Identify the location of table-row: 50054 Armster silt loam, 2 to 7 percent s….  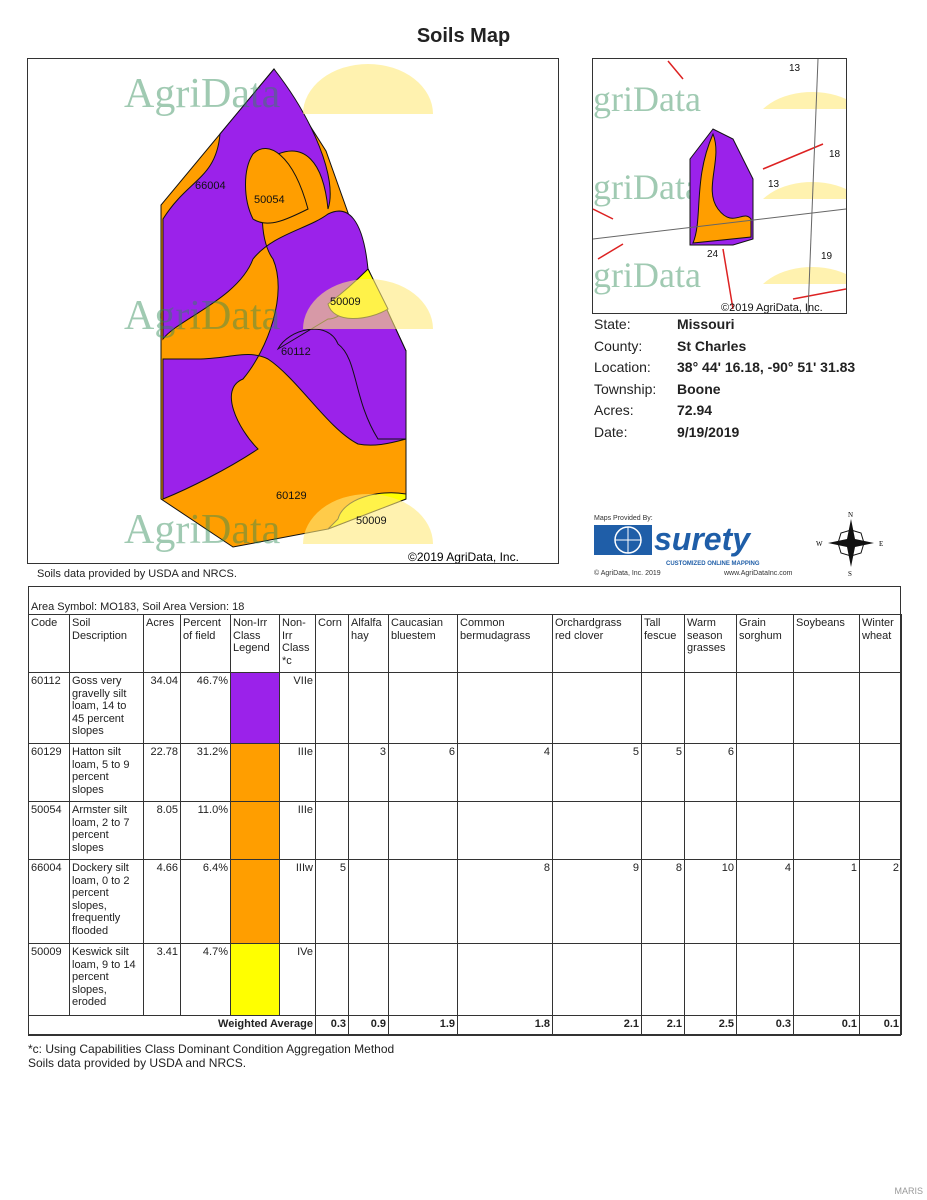
(465, 830).